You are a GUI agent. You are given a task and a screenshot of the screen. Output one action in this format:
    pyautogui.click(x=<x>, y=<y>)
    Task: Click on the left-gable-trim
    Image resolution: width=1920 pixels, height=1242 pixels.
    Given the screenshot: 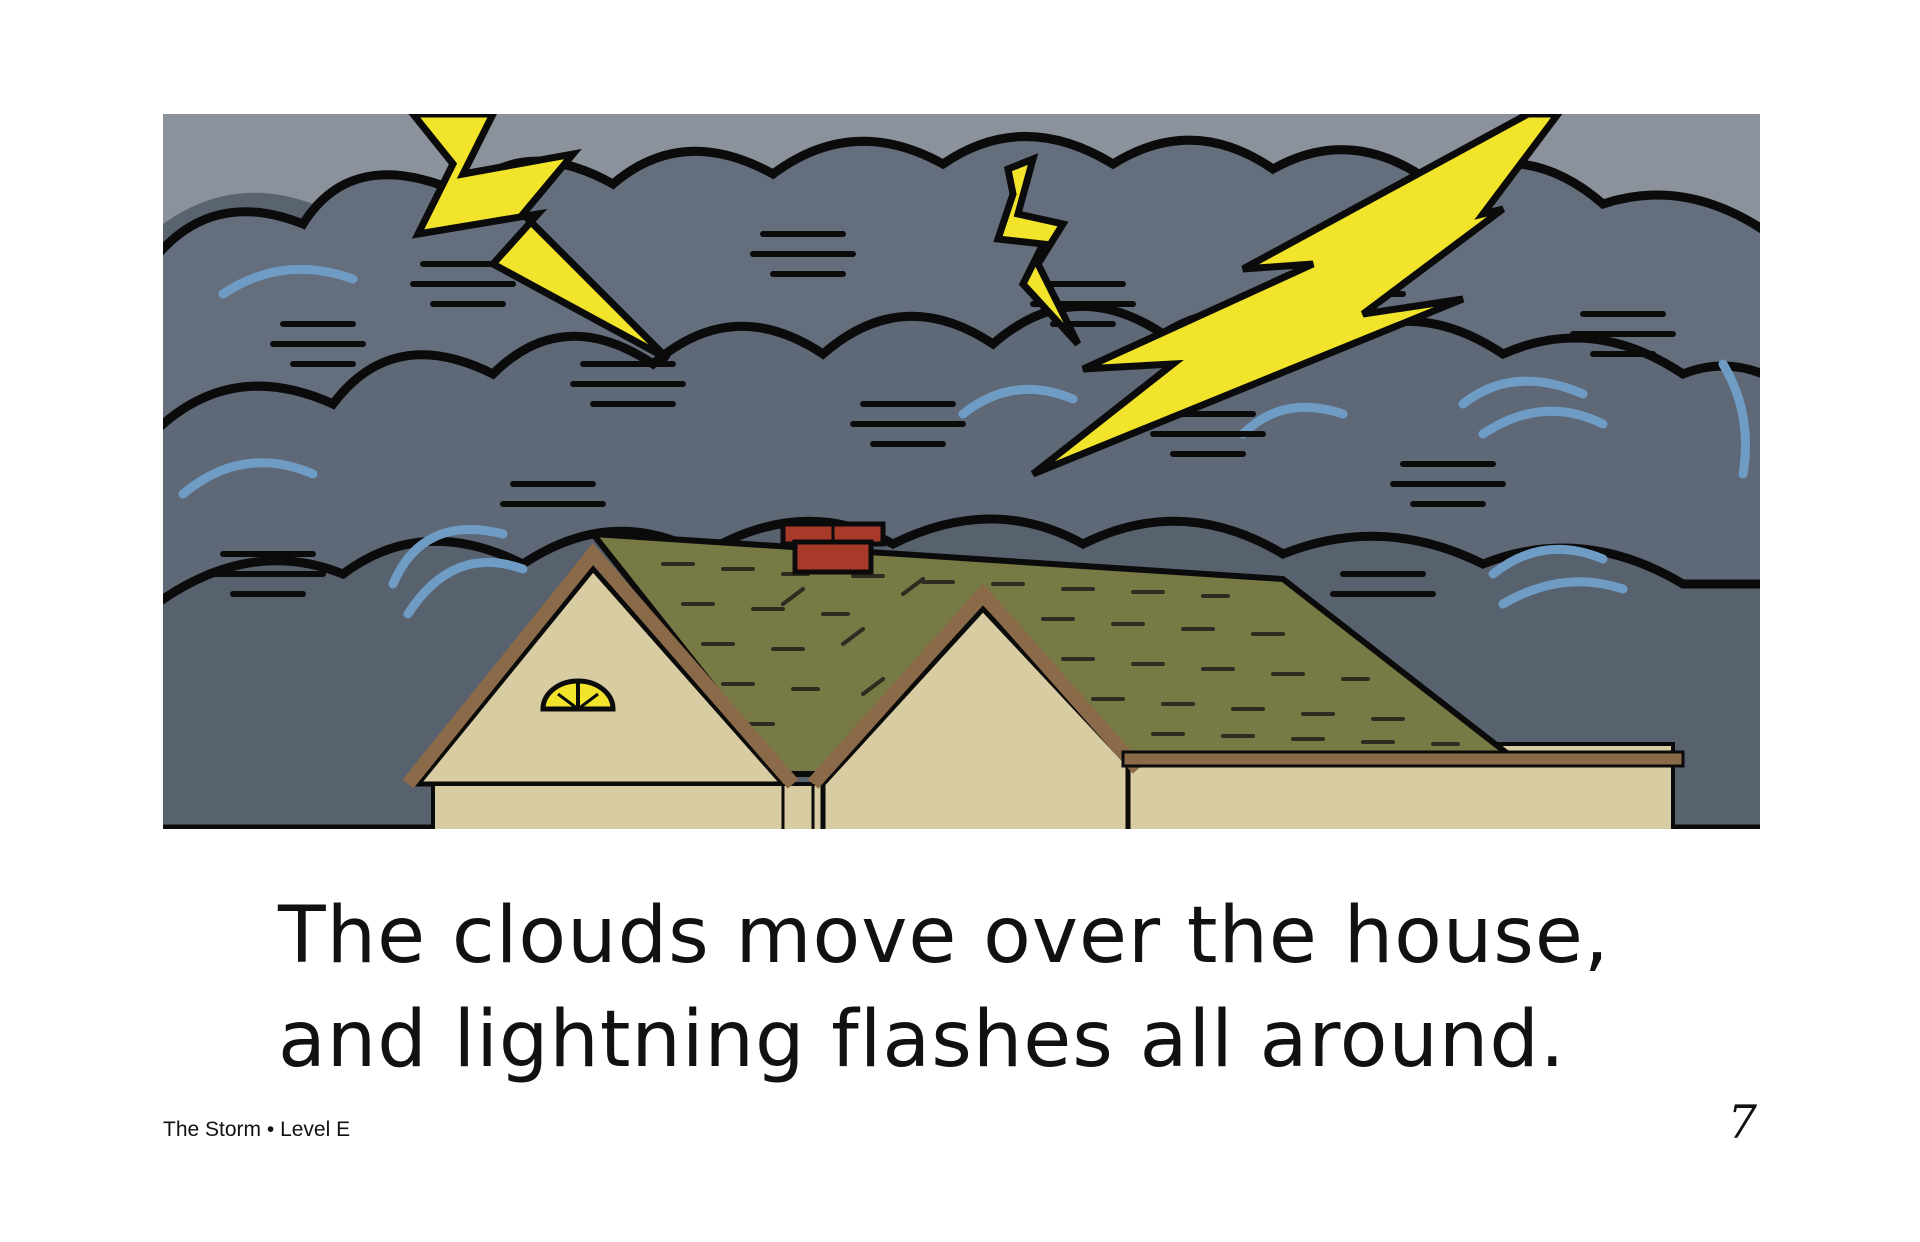 What is the action you would take?
    pyautogui.click(x=600, y=666)
    